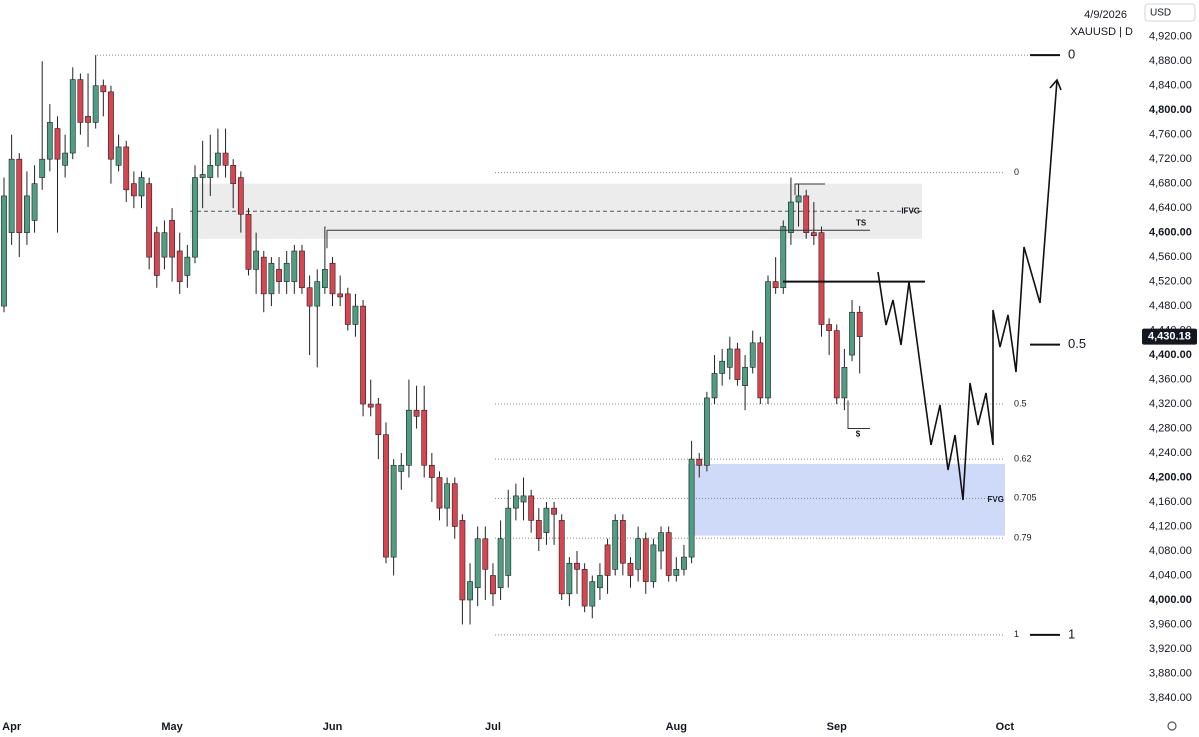 The image size is (1199, 737). What do you see at coordinates (1170, 698) in the screenshot?
I see `y-tick-label: 3,840.00` at bounding box center [1170, 698].